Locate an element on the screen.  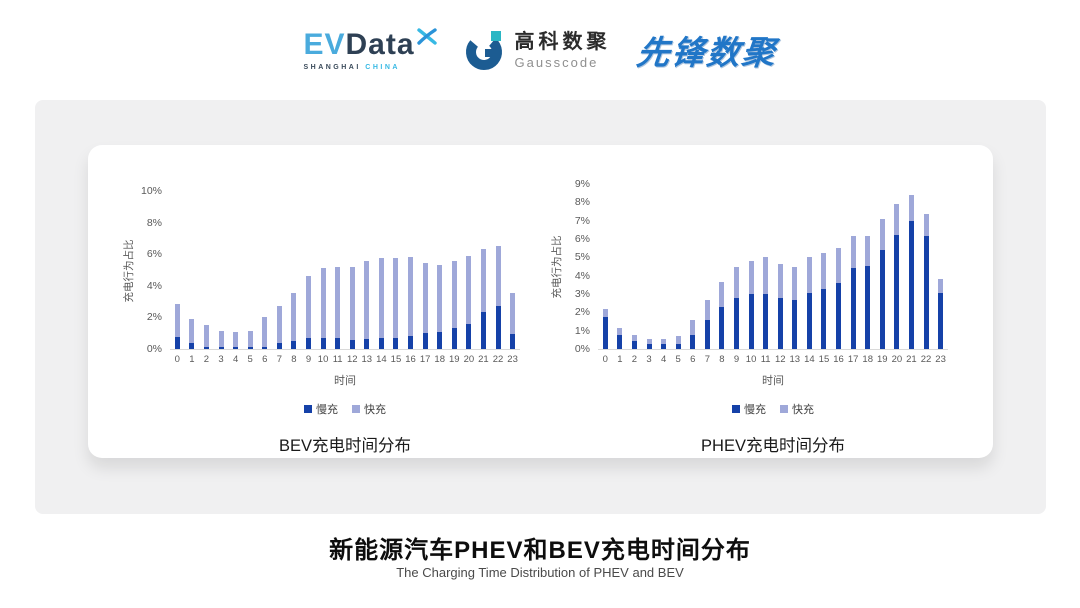
legend-label: 慢充 is located at coordinates (327, 410).